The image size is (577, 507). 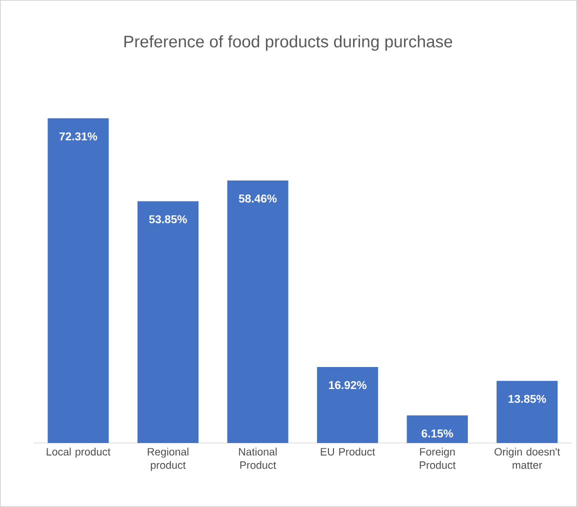 I want to click on data-label: 53.85%, so click(x=168, y=219).